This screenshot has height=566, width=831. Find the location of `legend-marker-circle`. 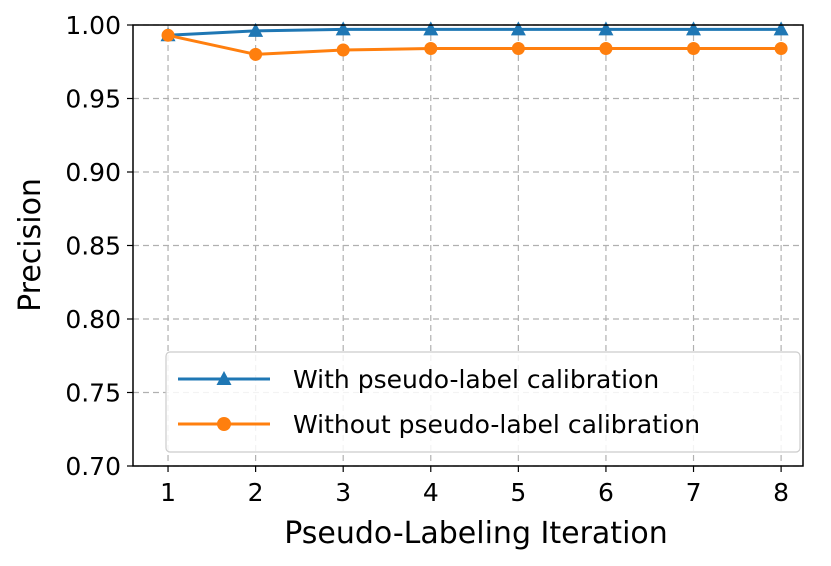

legend-marker-circle is located at coordinates (224, 424).